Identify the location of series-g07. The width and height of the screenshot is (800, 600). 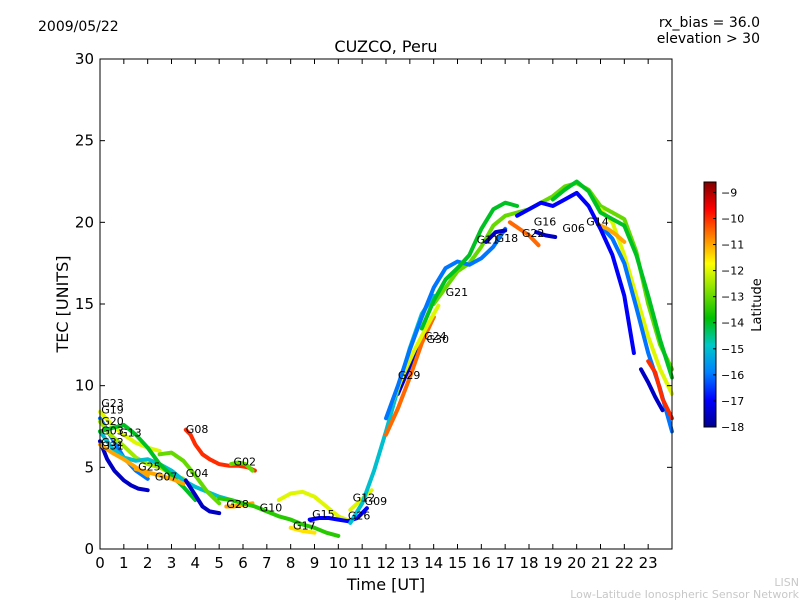
(189, 478).